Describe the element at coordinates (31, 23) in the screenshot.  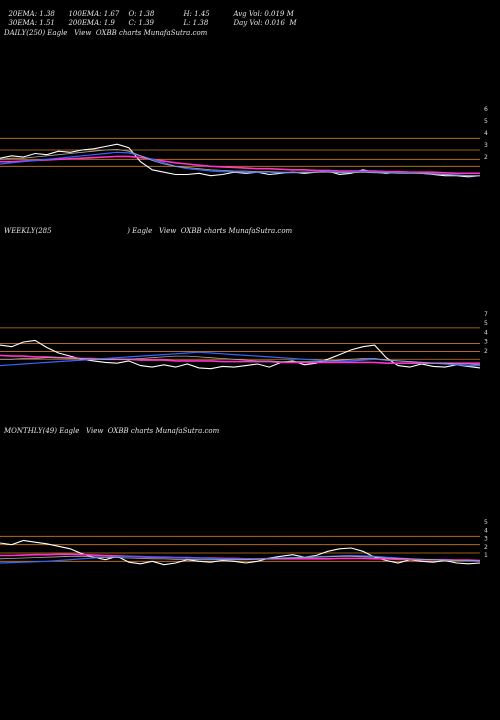
I see `ema30-label: 30EMA: 1.51` at that location.